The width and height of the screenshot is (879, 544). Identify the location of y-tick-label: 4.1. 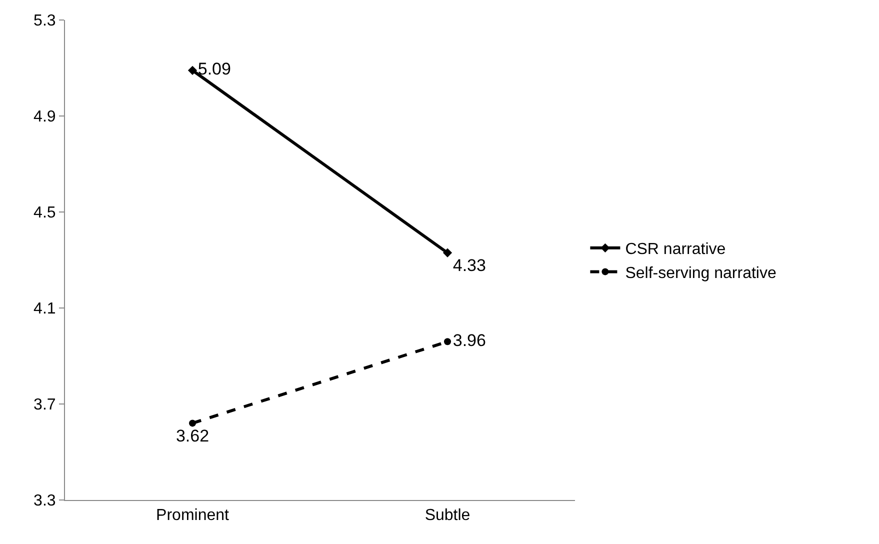
(45, 309).